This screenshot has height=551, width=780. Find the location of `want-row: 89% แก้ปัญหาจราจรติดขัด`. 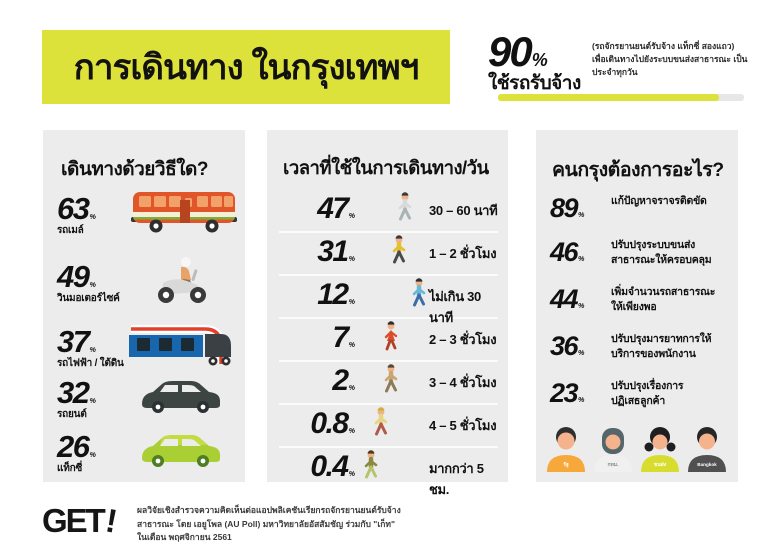

want-row: 89% แก้ปัญหาจราจรติดขัด is located at coordinates (641, 207).